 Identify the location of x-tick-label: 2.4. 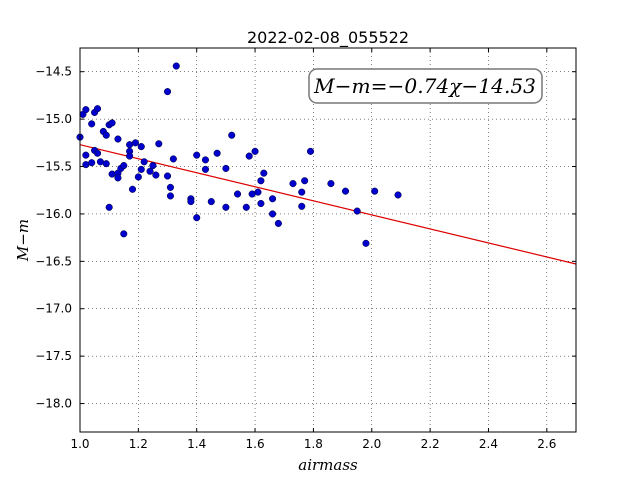
(488, 444).